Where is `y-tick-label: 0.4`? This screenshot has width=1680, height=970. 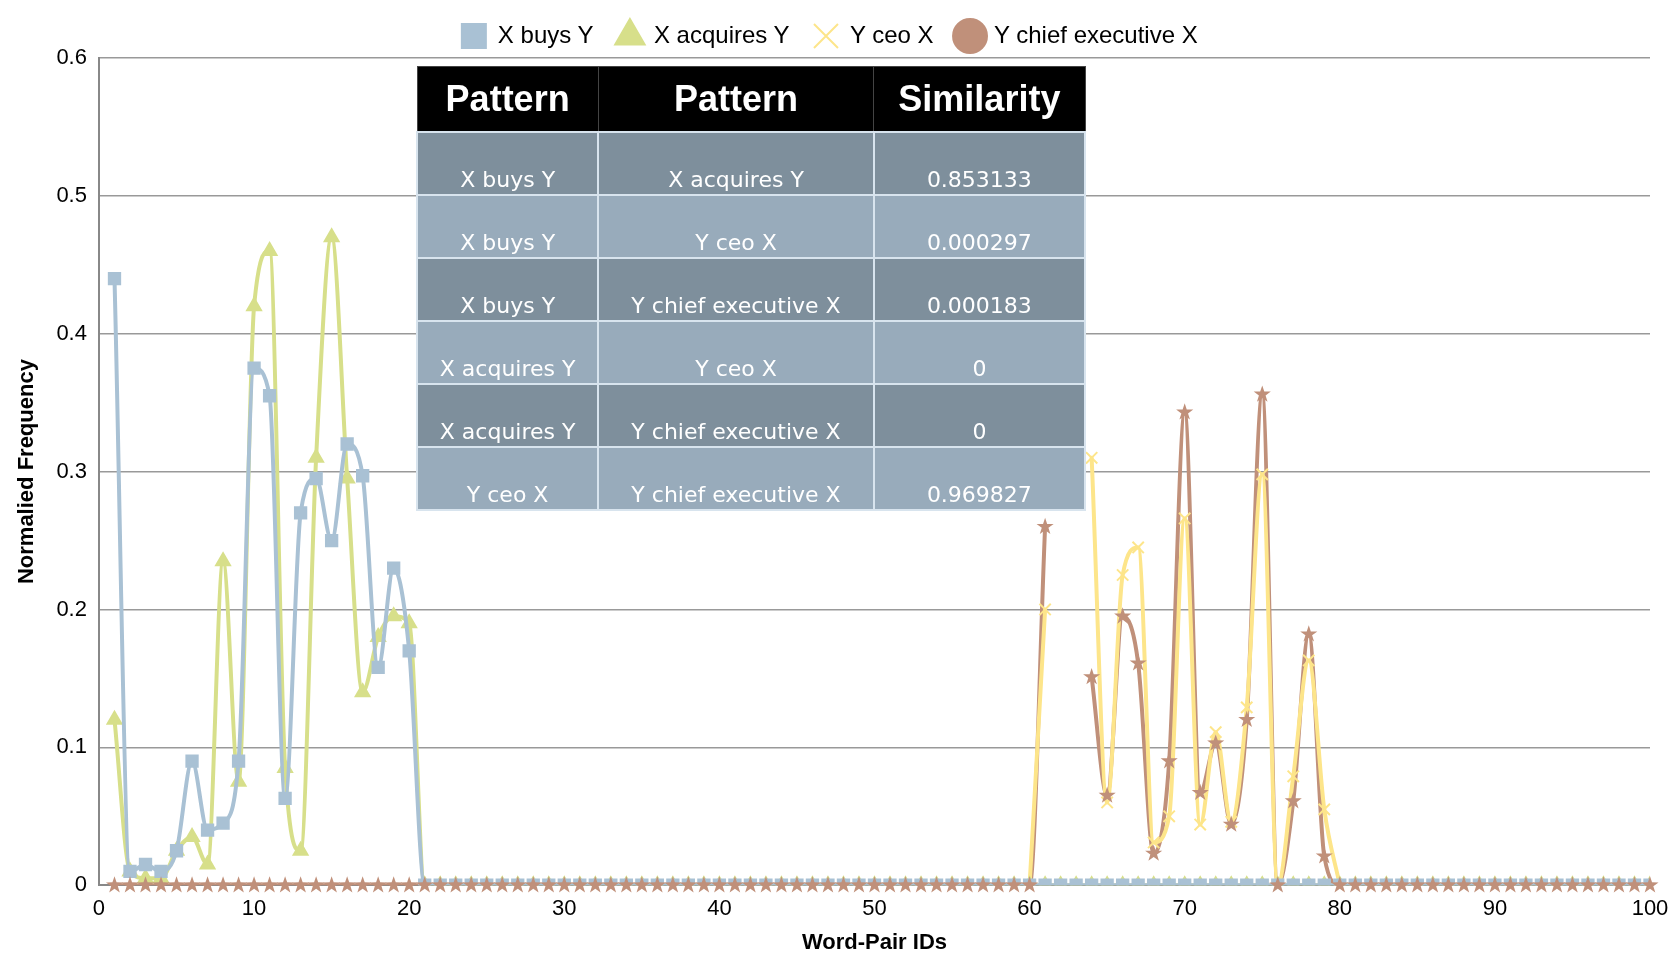 y-tick-label: 0.4 is located at coordinates (71, 332).